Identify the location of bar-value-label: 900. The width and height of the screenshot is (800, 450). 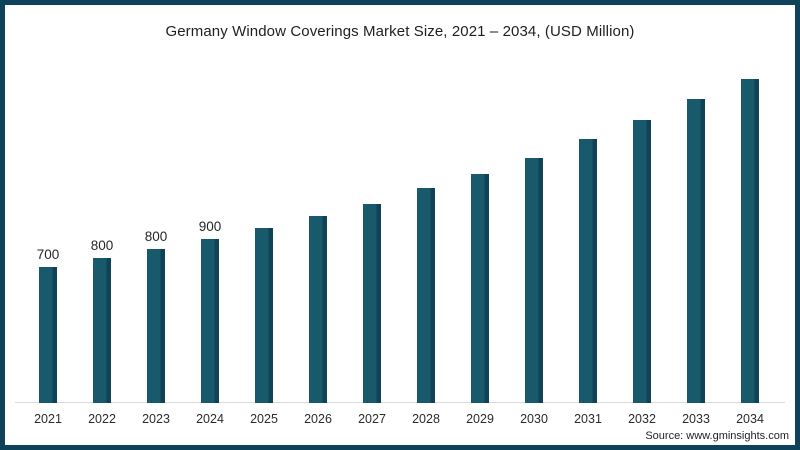
(210, 226).